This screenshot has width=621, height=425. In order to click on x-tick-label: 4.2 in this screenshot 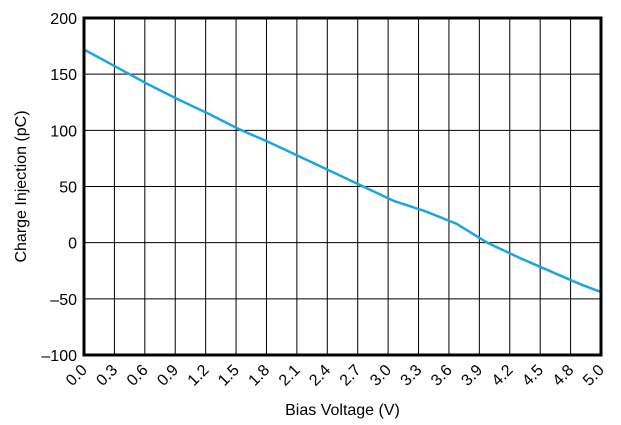, I will do `click(503, 376)`.